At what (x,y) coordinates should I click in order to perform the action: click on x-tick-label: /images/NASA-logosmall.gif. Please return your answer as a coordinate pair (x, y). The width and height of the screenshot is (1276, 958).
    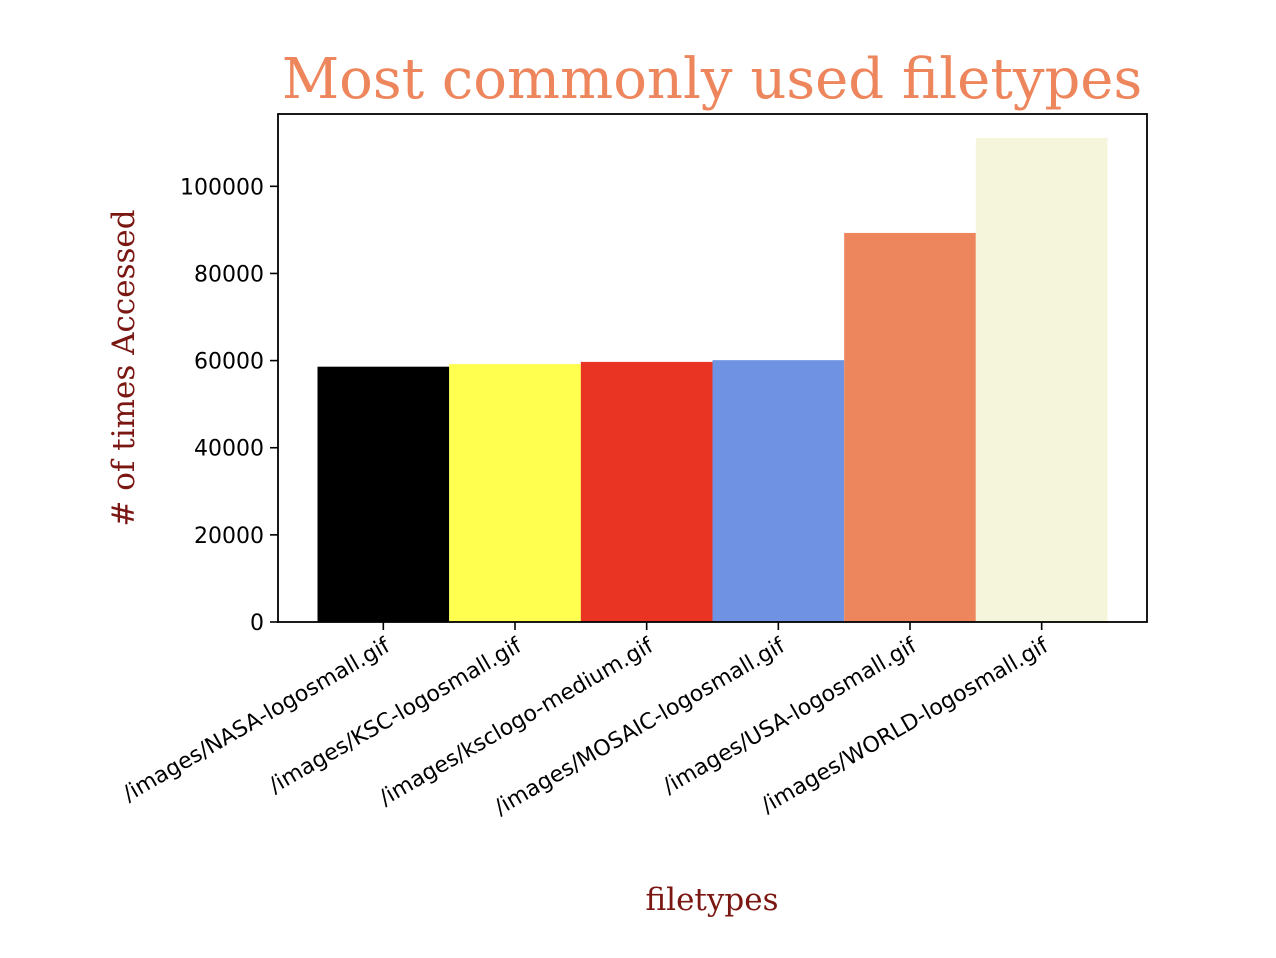
    Looking at the image, I should click on (257, 720).